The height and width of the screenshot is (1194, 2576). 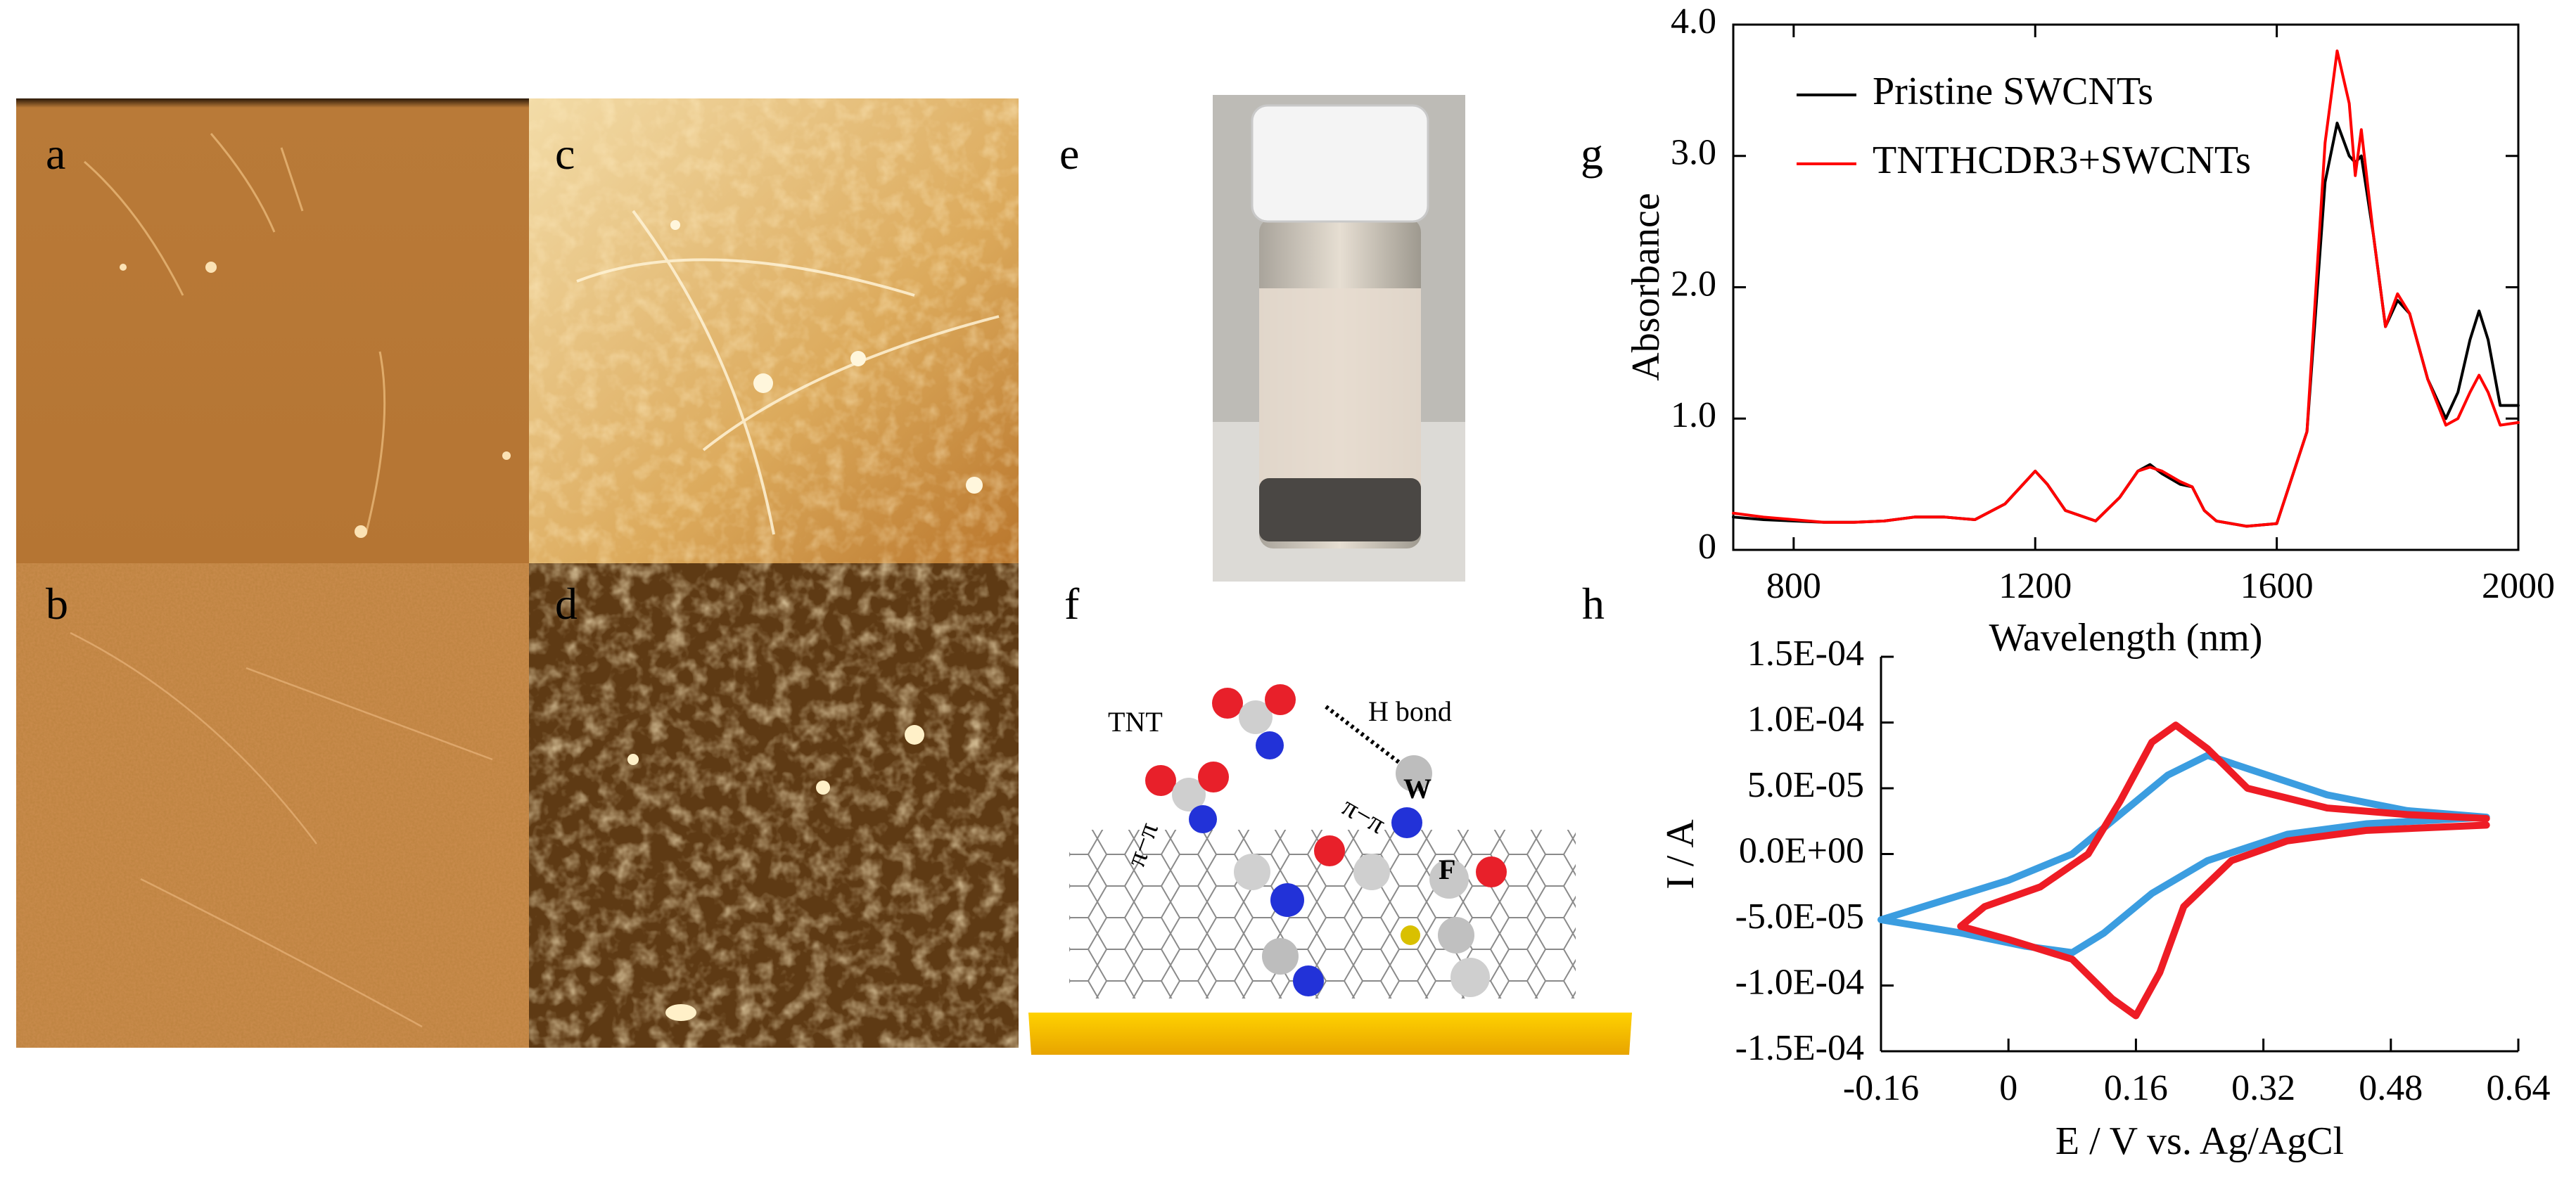 What do you see at coordinates (2199, 1141) in the screenshot?
I see `x-axis-title: E / V vs. Ag/AgCl` at bounding box center [2199, 1141].